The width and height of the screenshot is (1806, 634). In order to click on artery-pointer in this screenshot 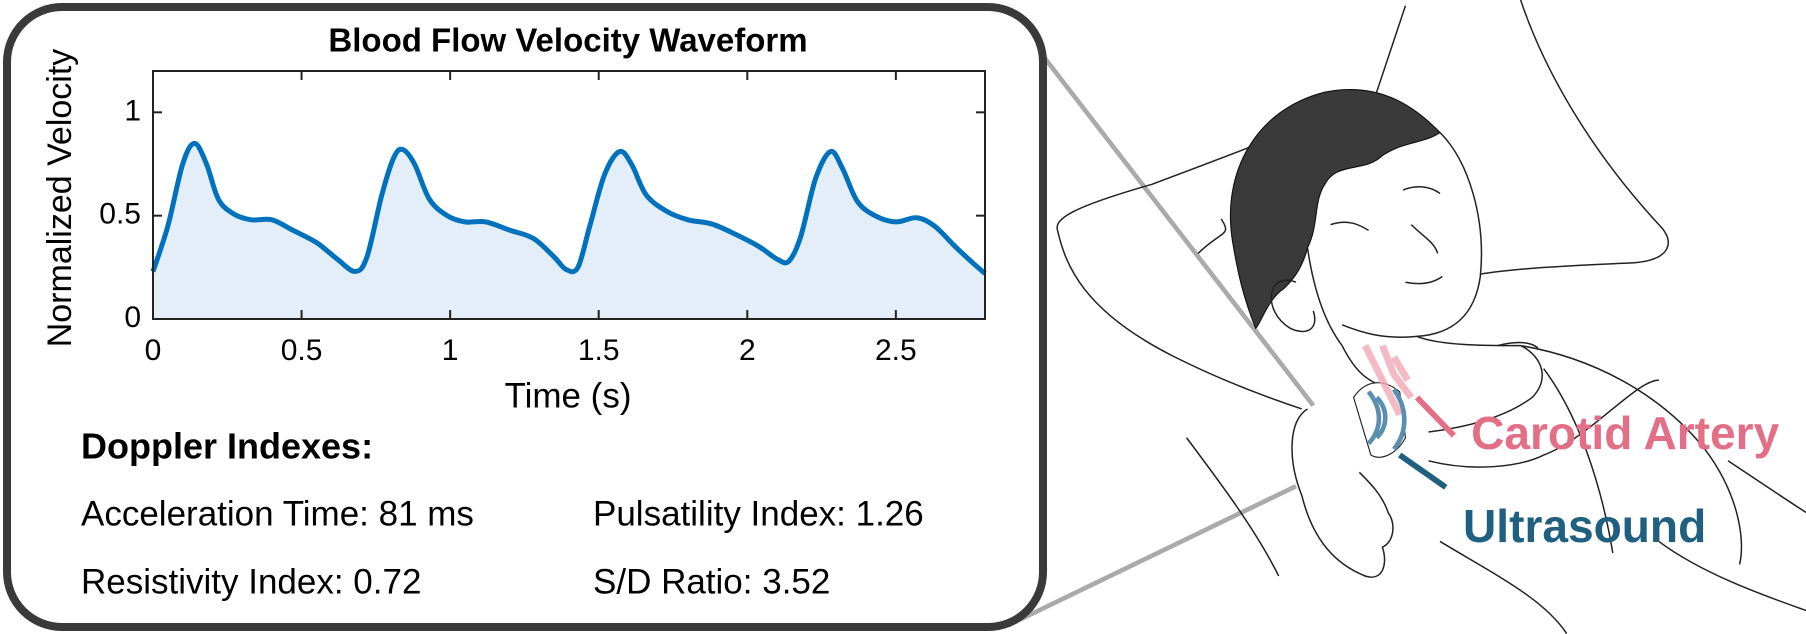, I will do `click(1435, 416)`.